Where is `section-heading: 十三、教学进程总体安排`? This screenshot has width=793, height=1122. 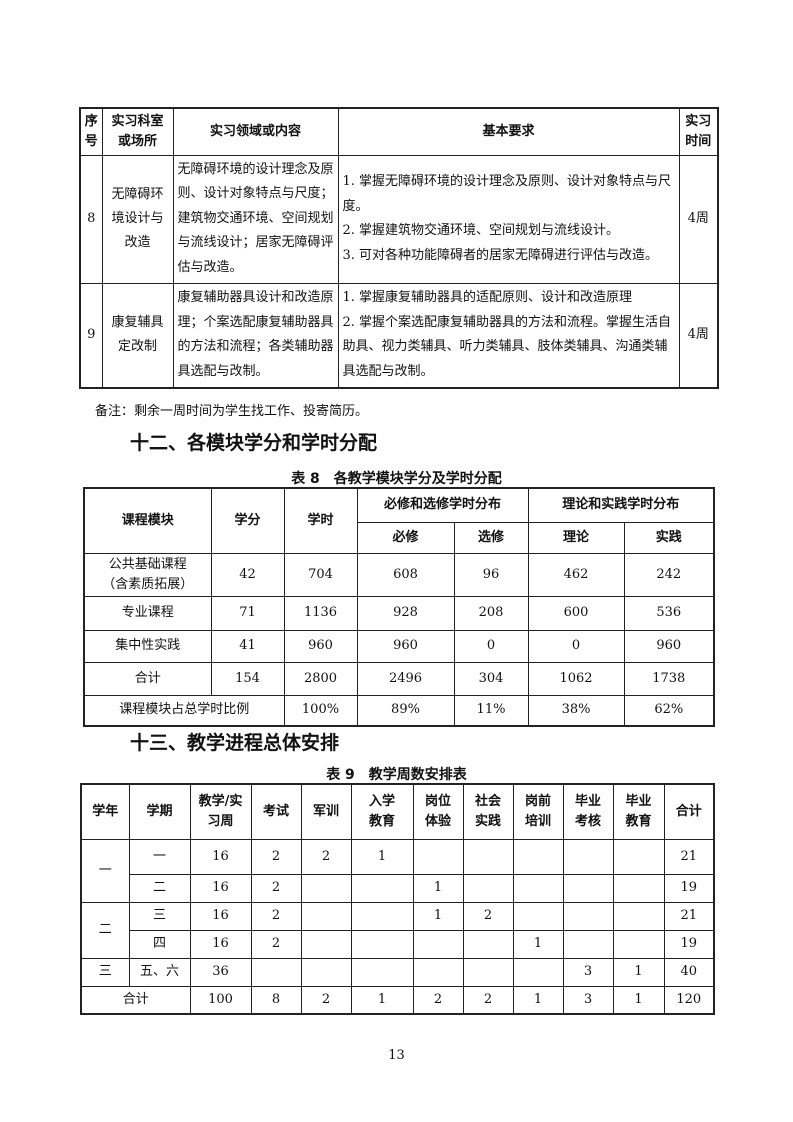 section-heading: 十三、教学进程总体安排 is located at coordinates (235, 743).